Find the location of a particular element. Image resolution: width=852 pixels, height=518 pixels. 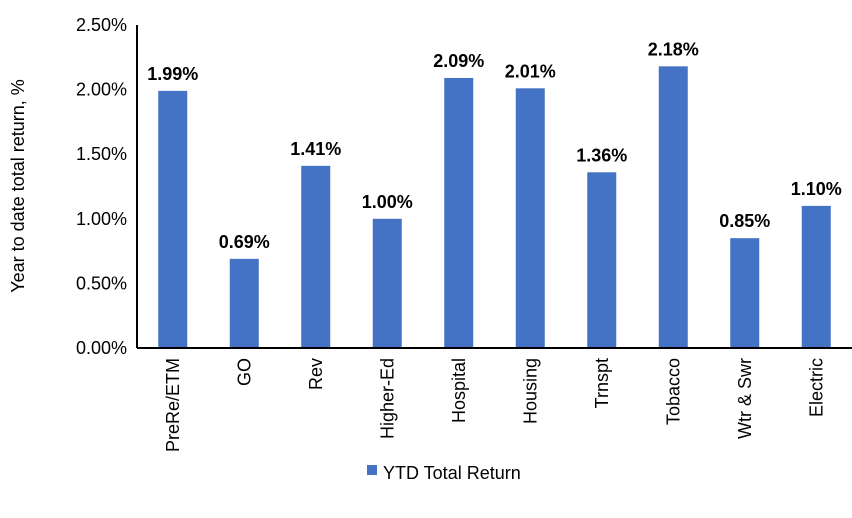

bar-hospital is located at coordinates (459, 213).